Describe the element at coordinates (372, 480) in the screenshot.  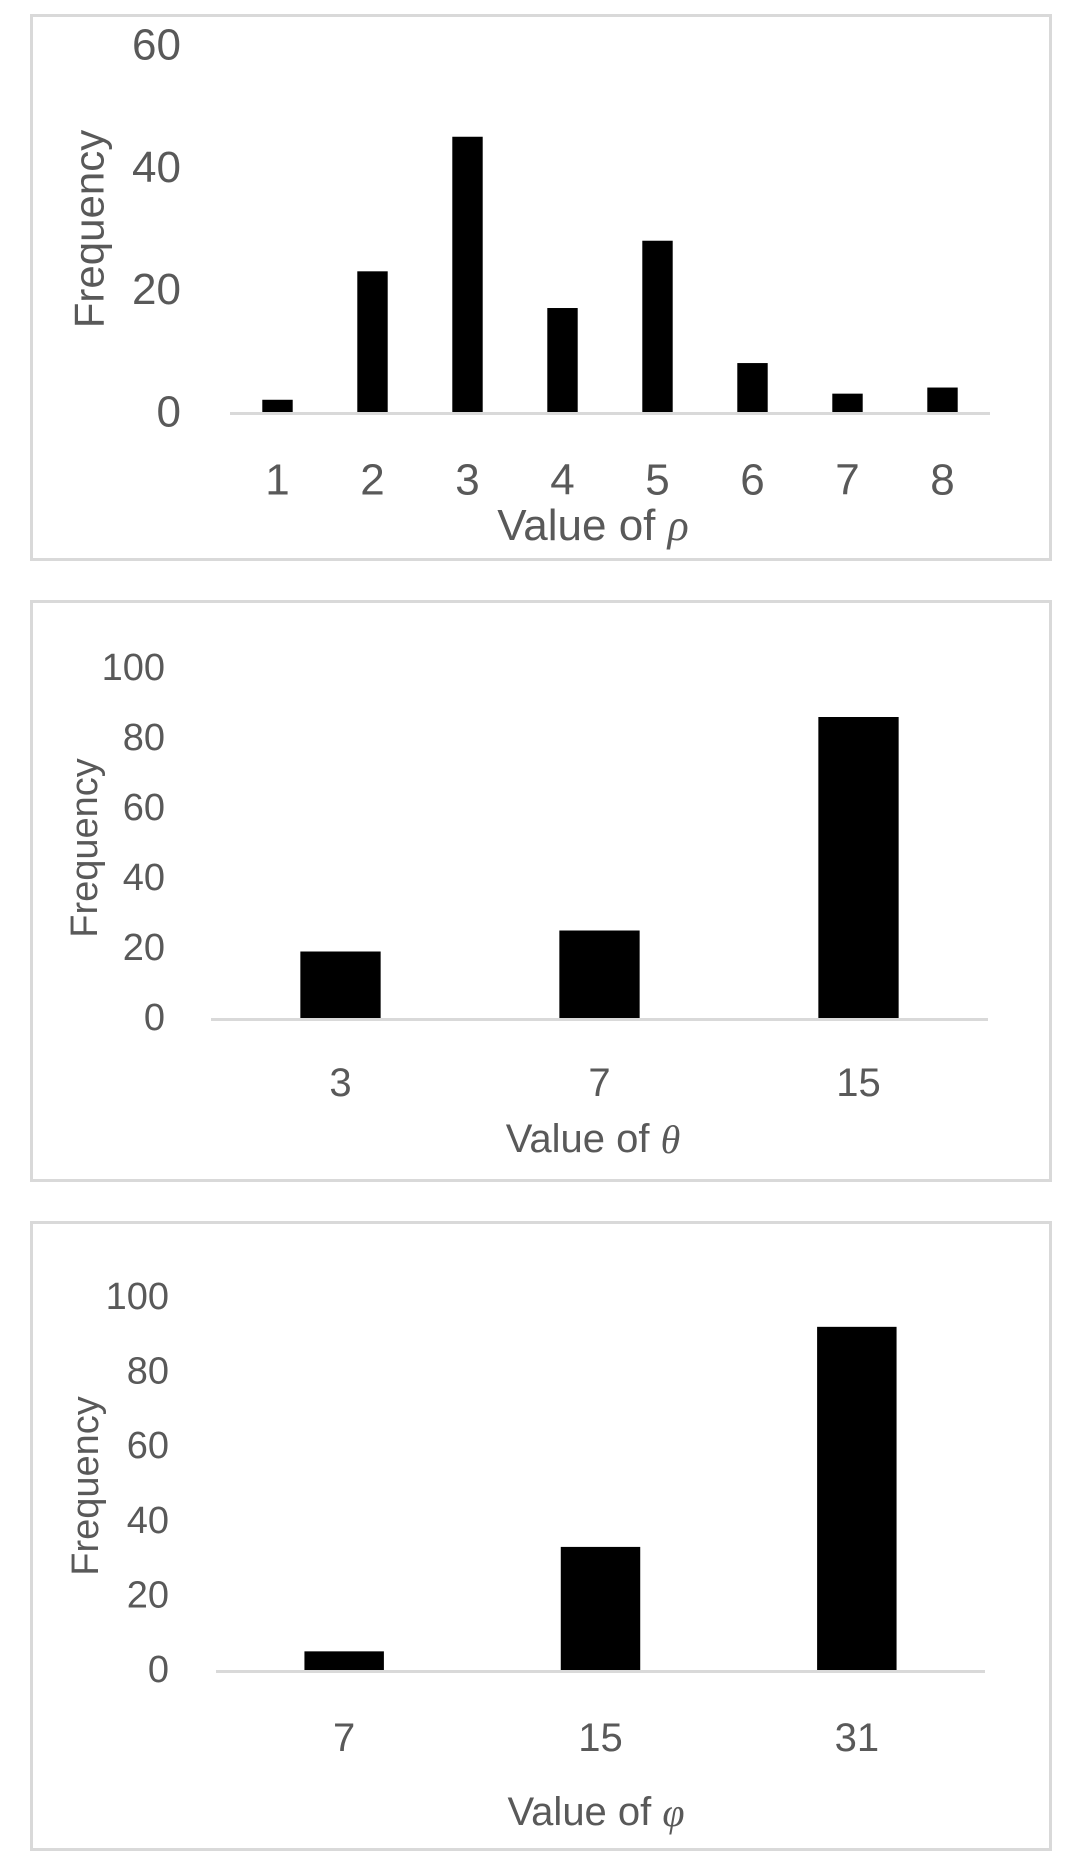
I see `x-tick-label: 2` at that location.